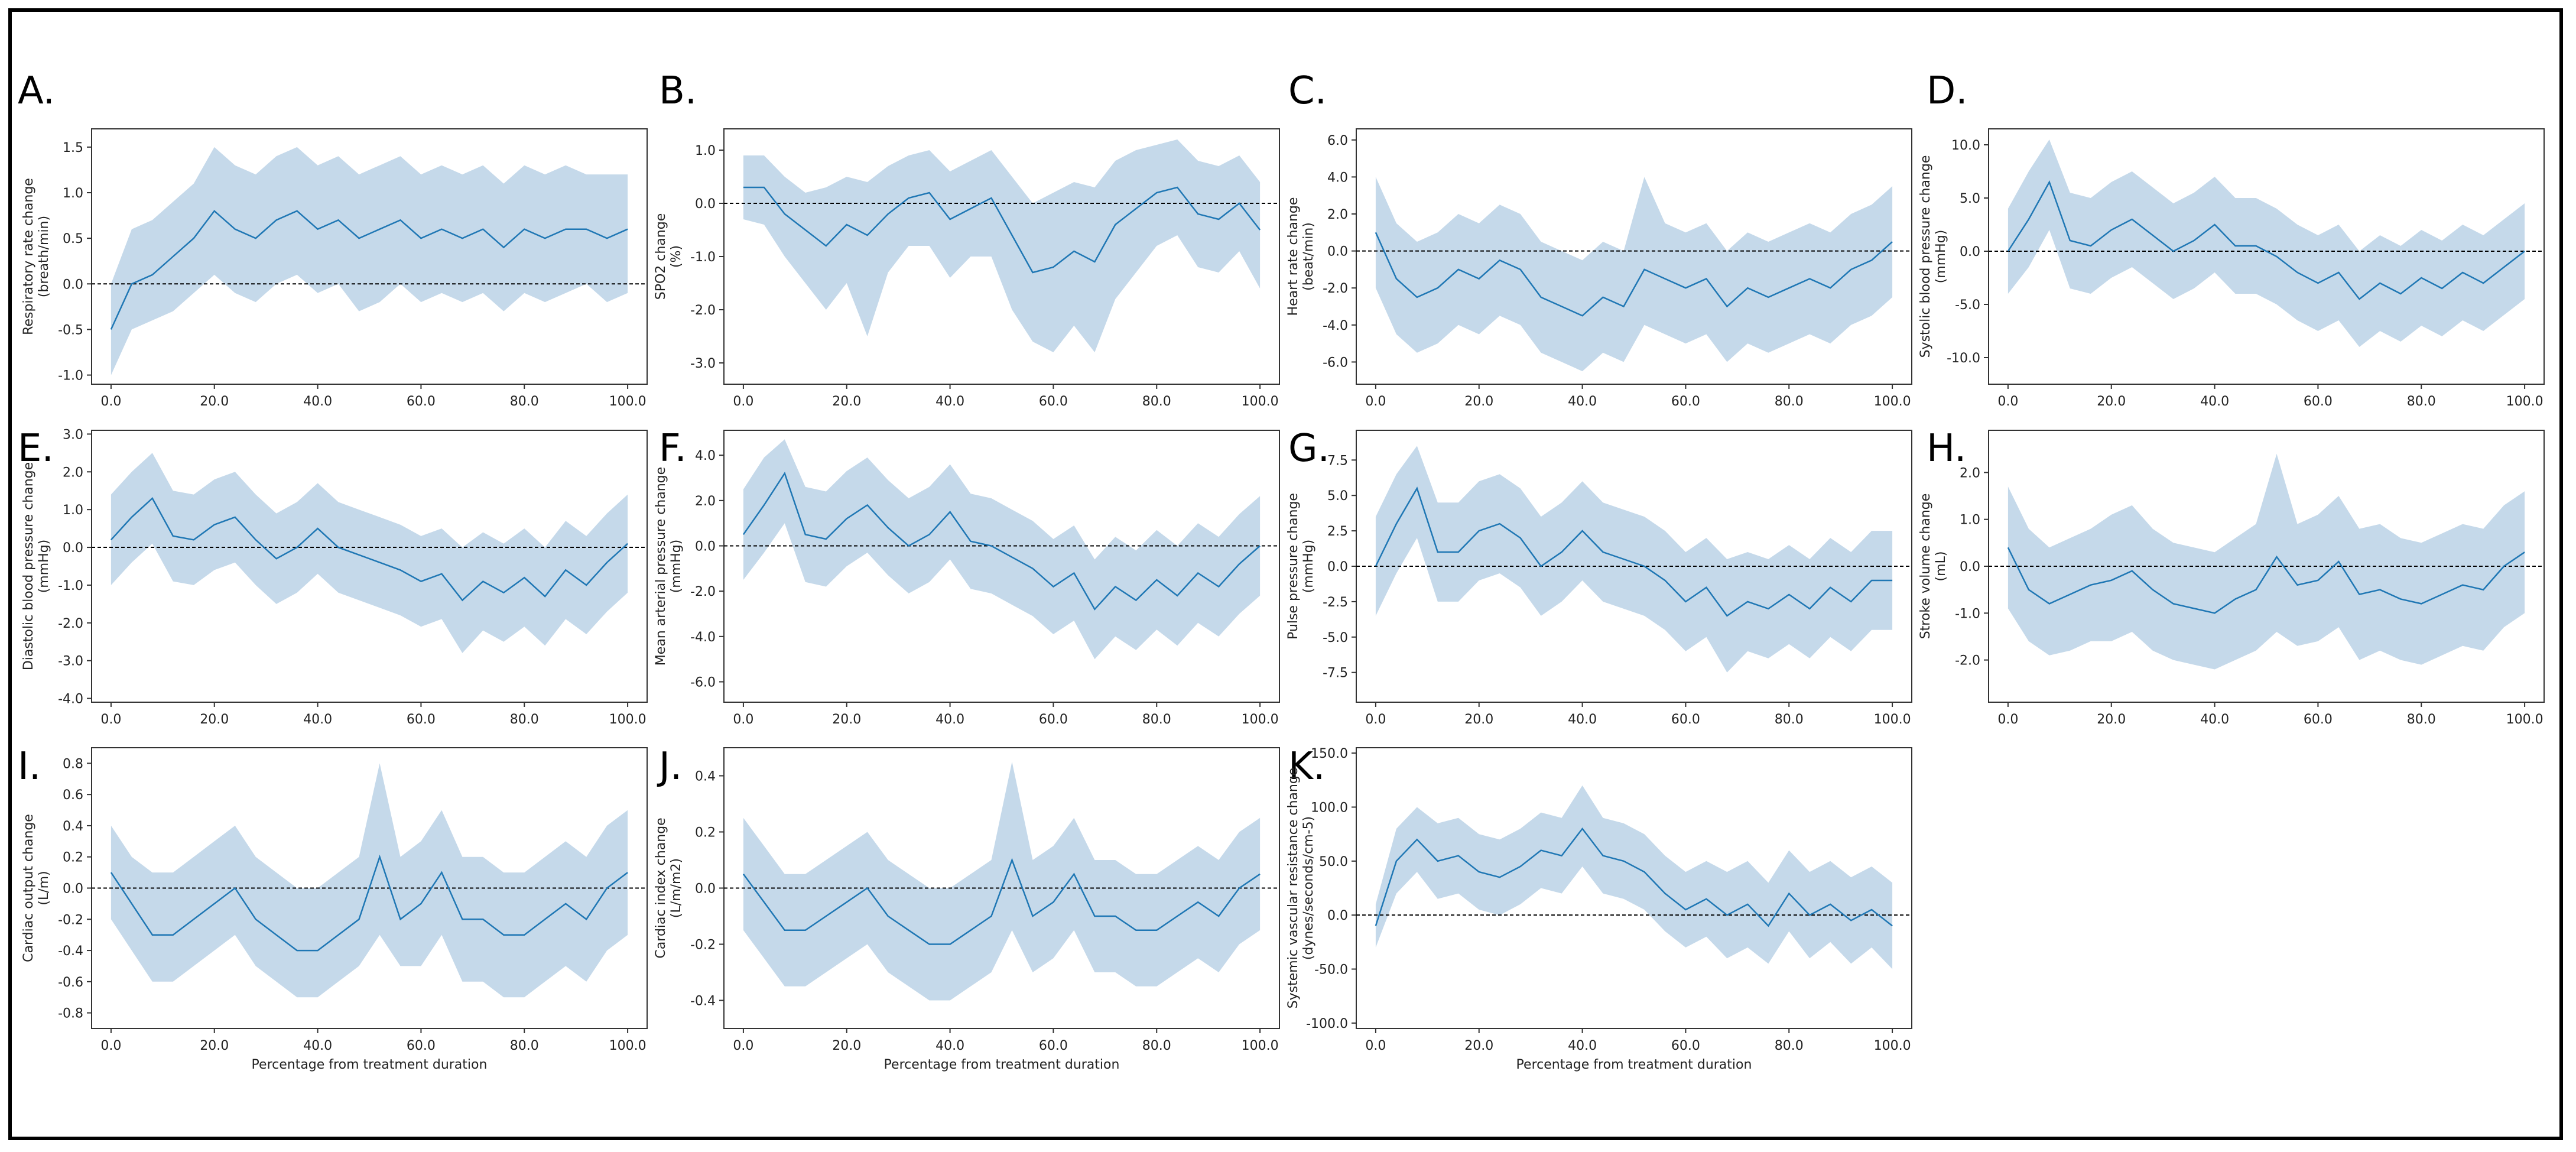 The width and height of the screenshot is (2576, 1152). Describe the element at coordinates (1933, 567) in the screenshot. I see `y-axis-label: Stroke volume change(mL)` at that location.